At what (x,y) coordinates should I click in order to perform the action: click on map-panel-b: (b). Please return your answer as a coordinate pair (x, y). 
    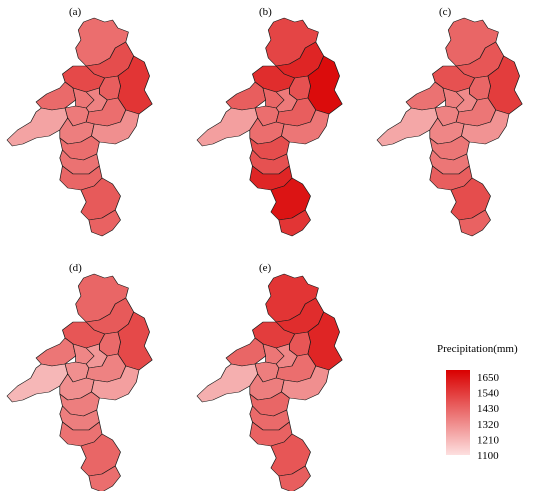
    Looking at the image, I should click on (269, 121).